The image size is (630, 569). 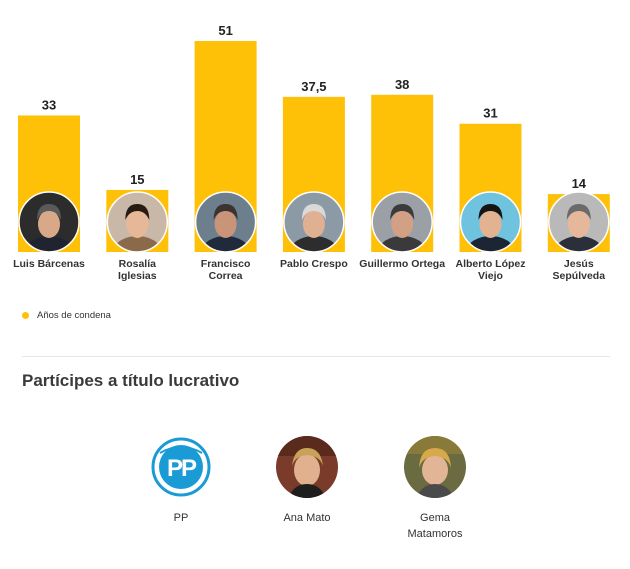 What do you see at coordinates (402, 84) in the screenshot?
I see `bar-value-label: 38` at bounding box center [402, 84].